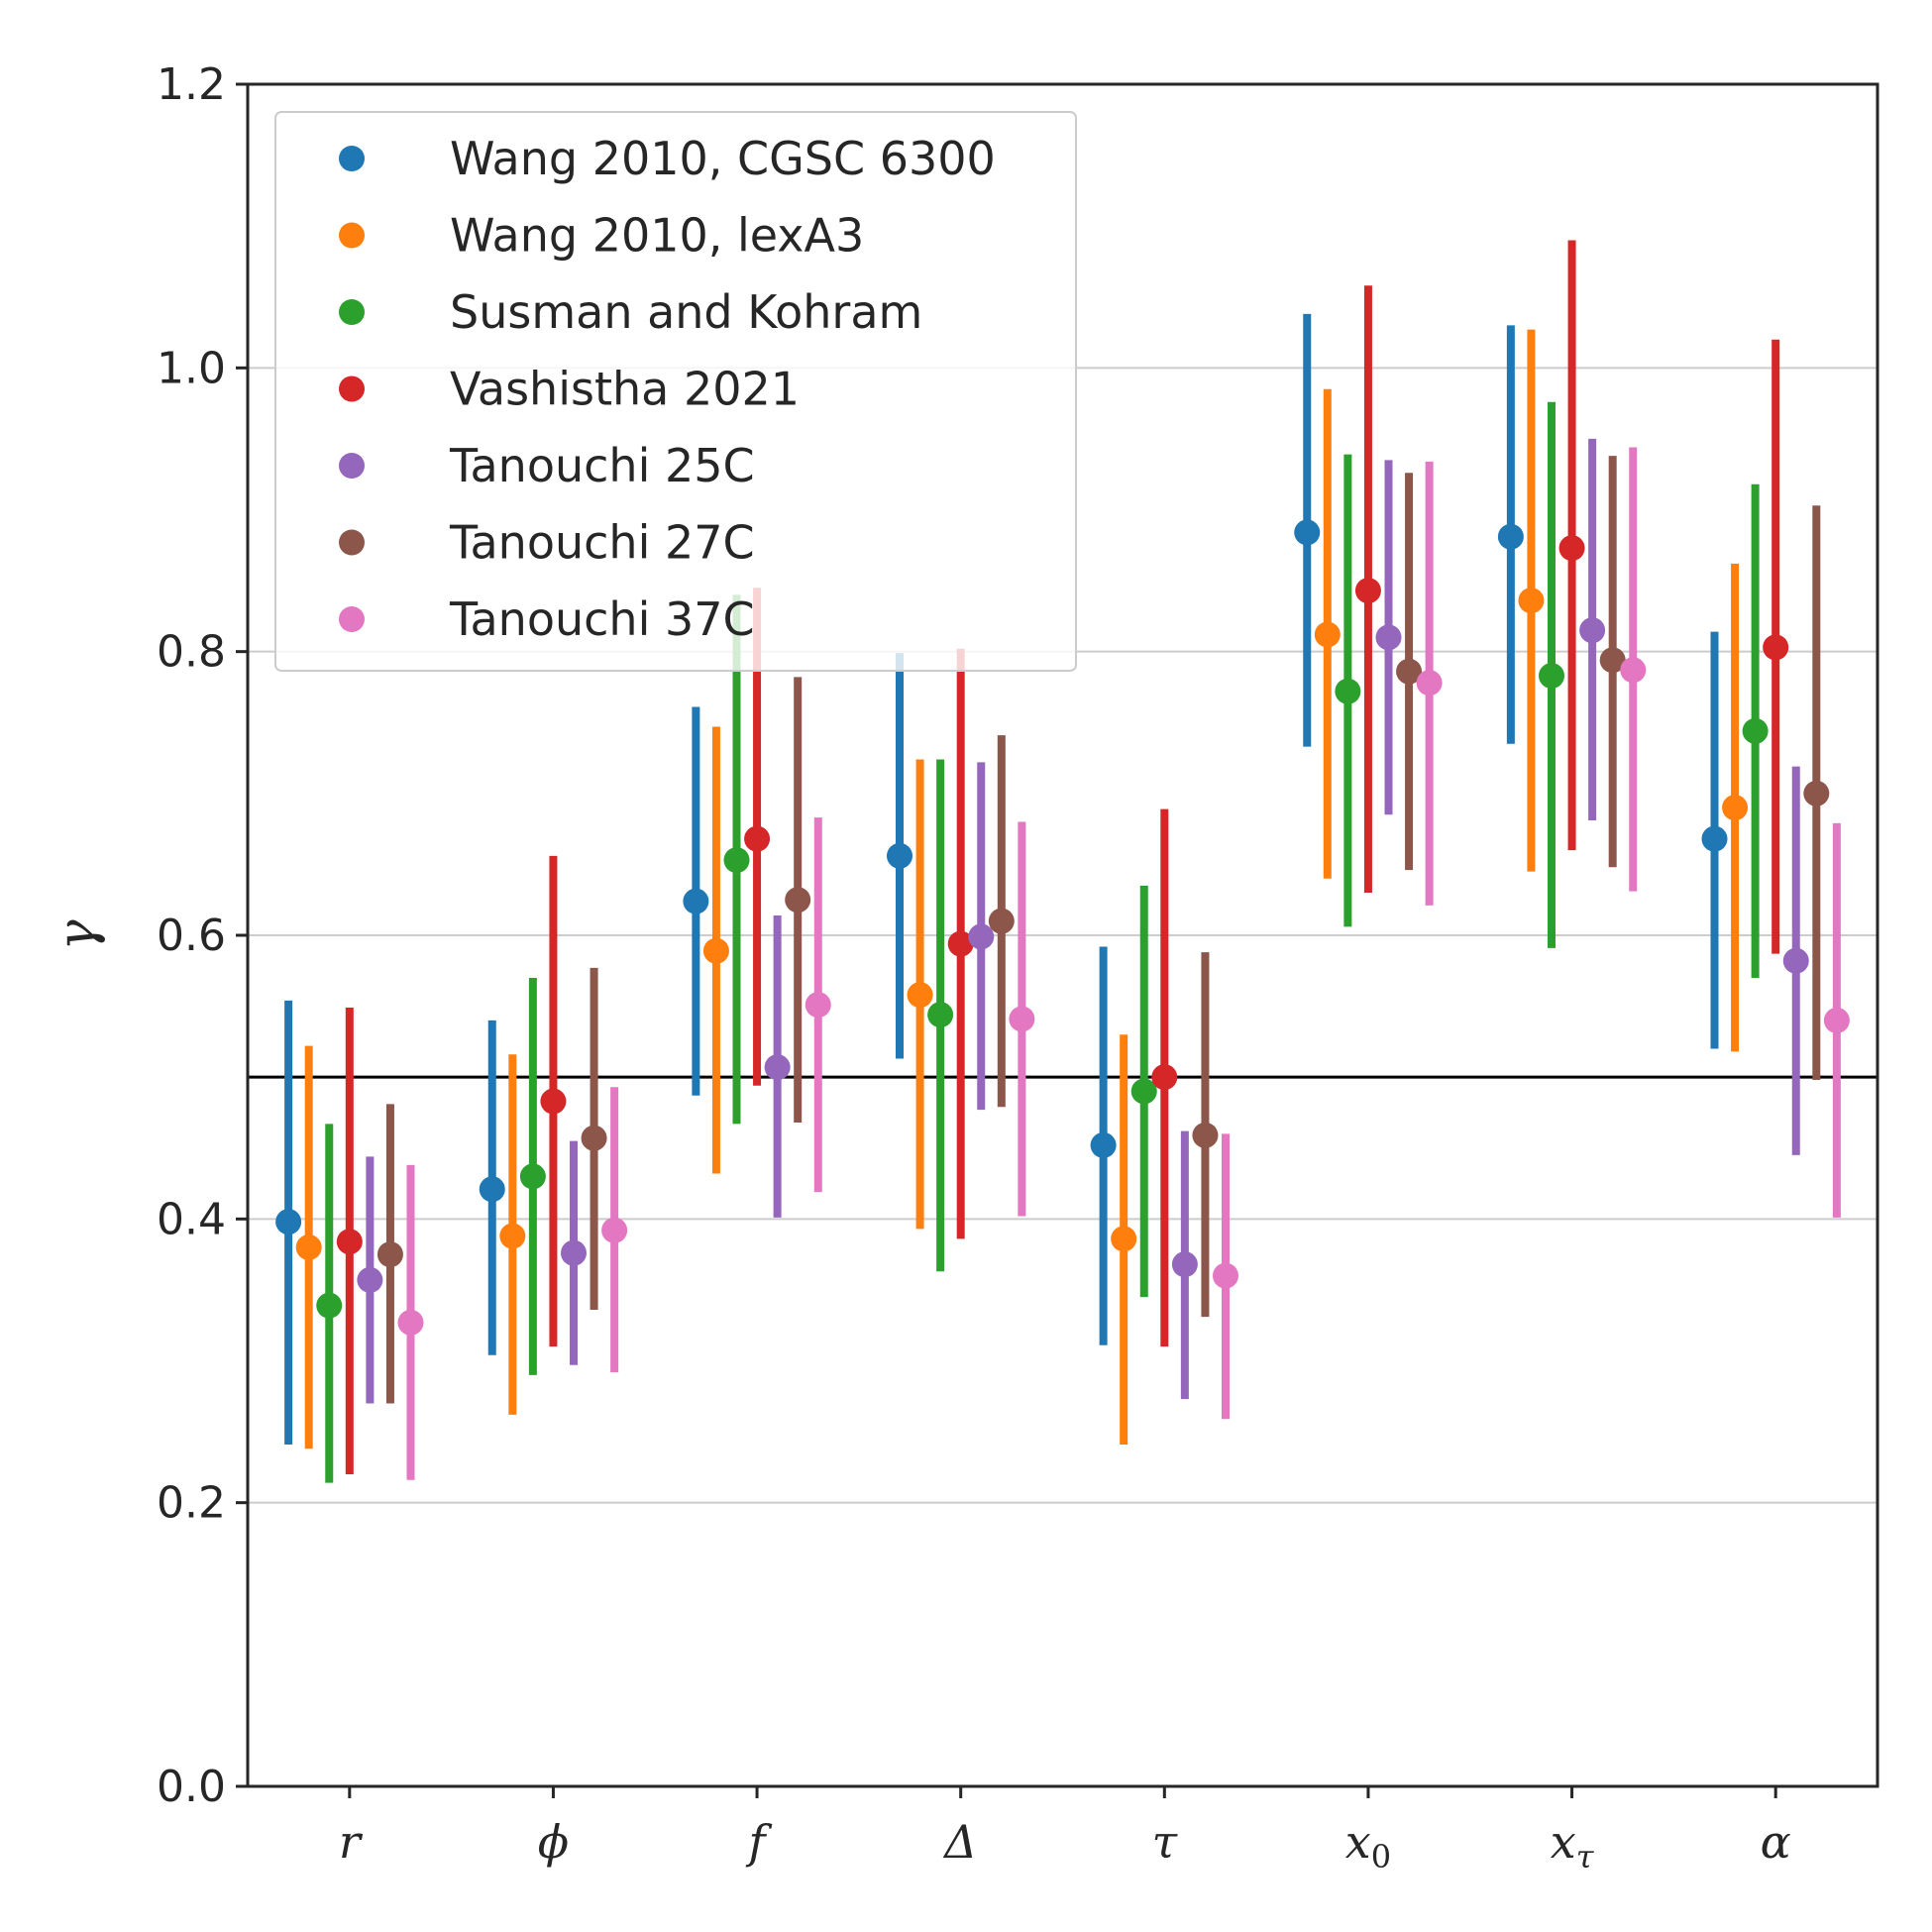  I want to click on x-tick-label-base-7: α, so click(1776, 1842).